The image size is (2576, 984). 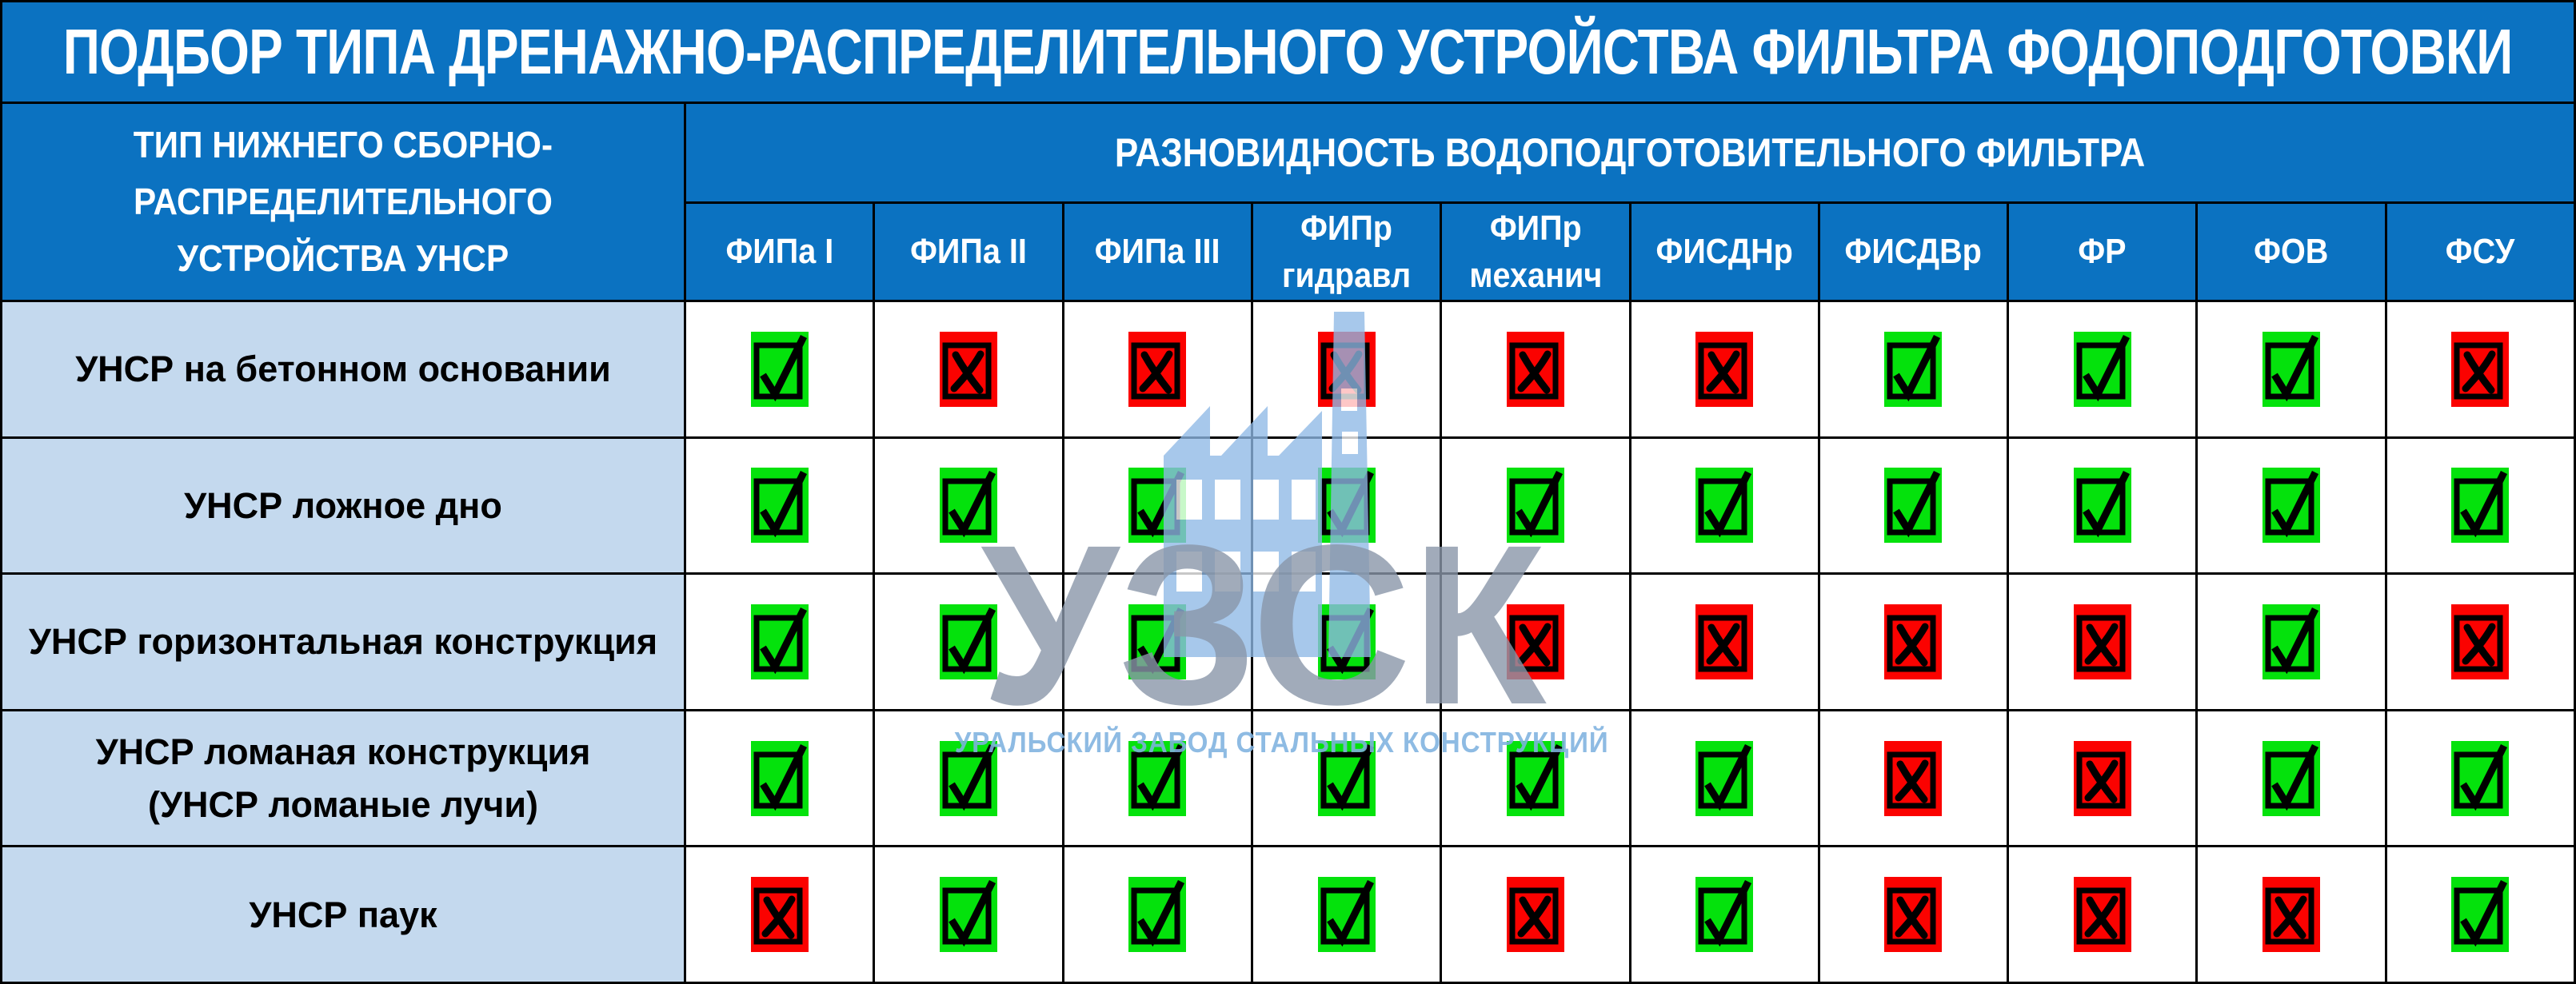 I want to click on column-header-label: ФИПа III, so click(x=1157, y=252).